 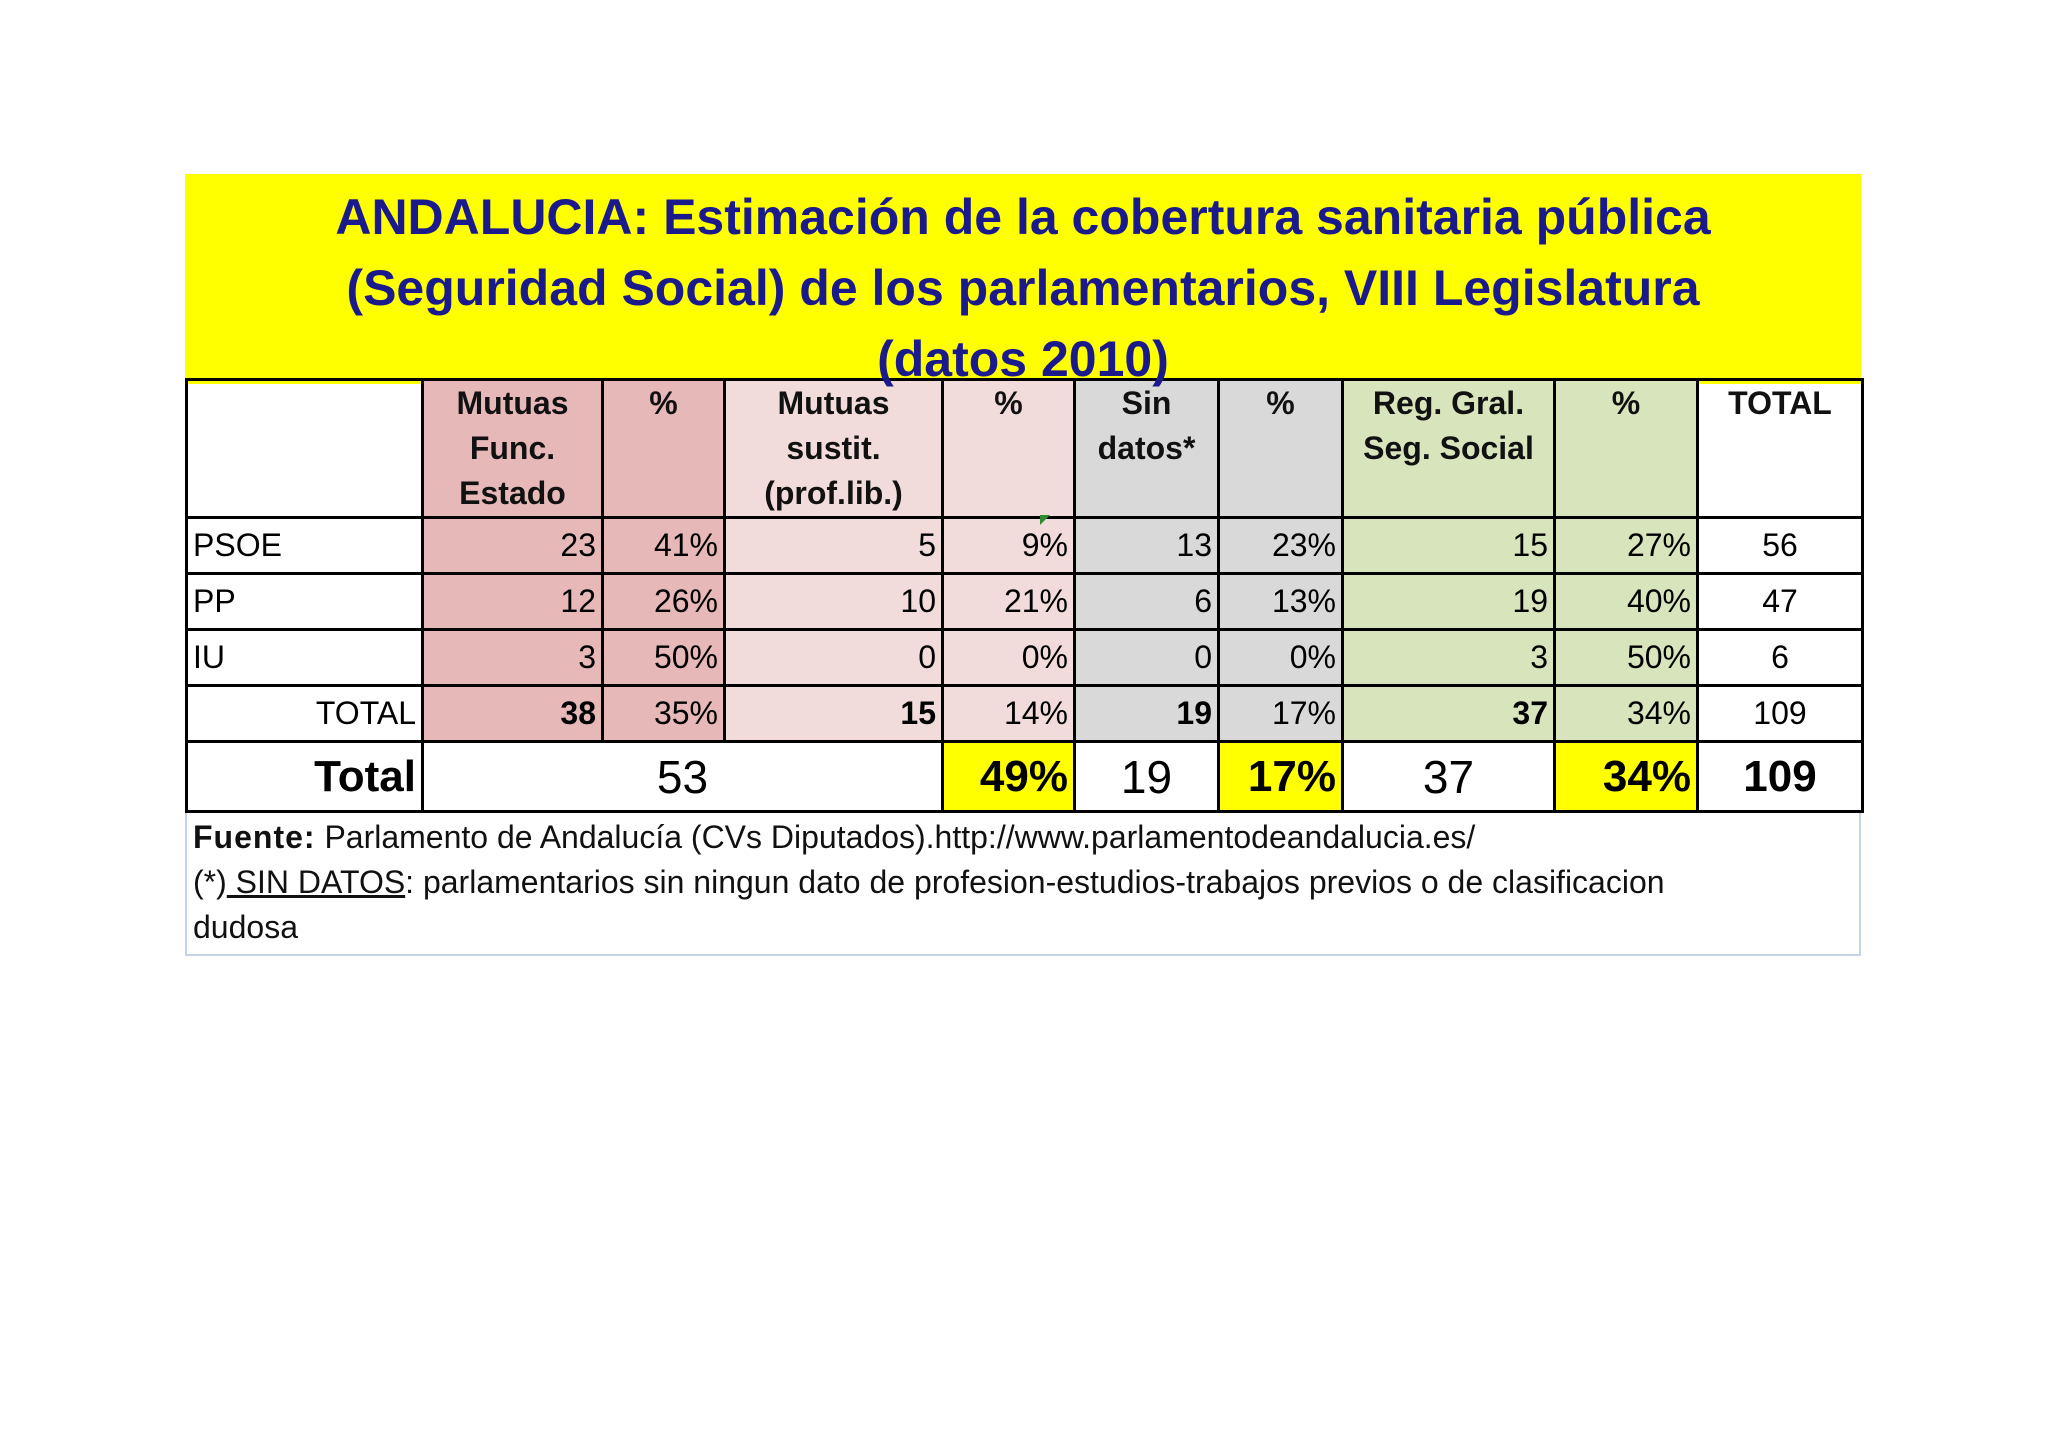 What do you see at coordinates (663, 545) in the screenshot?
I see `cell-mutuas-func-pct: 41%` at bounding box center [663, 545].